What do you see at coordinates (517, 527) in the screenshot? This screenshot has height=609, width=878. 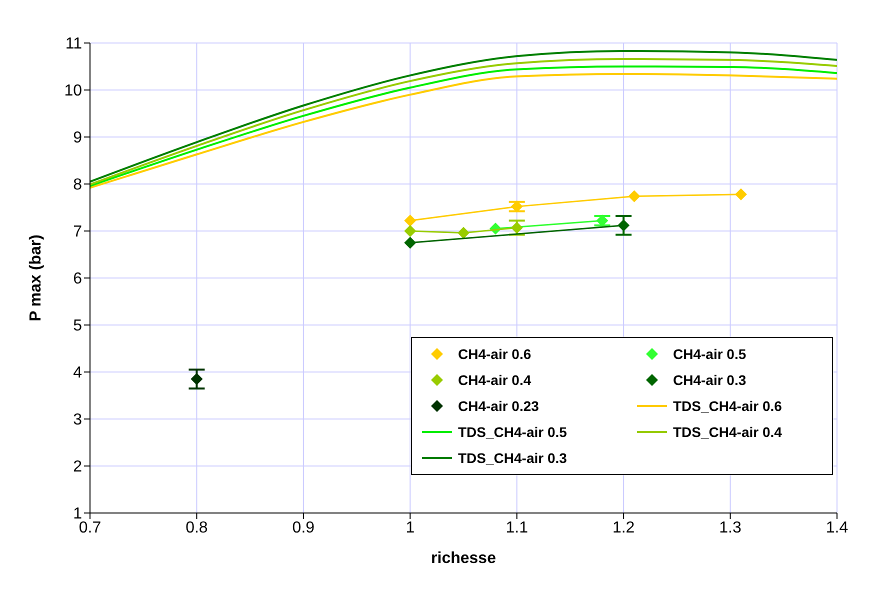 I see `x-tick-label: 1.1` at bounding box center [517, 527].